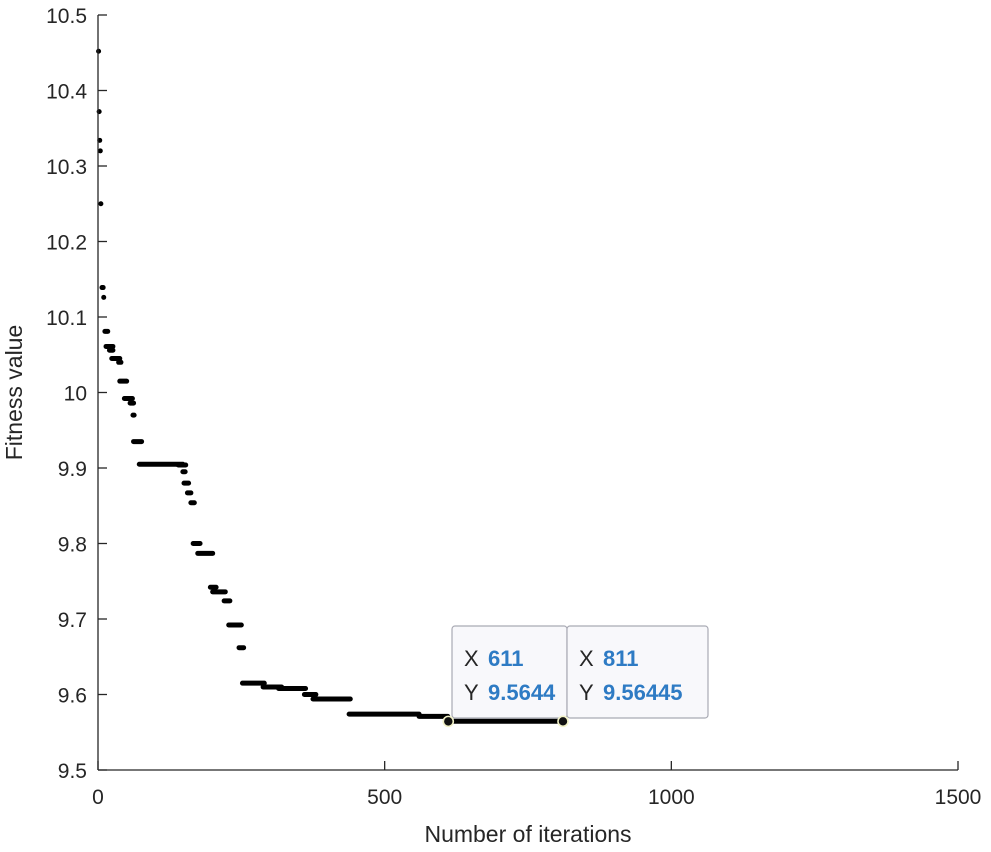 This screenshot has height=852, width=991. I want to click on datatips: X 611 Y 9.5644 X 811 Y 9.56445, so click(575, 676).